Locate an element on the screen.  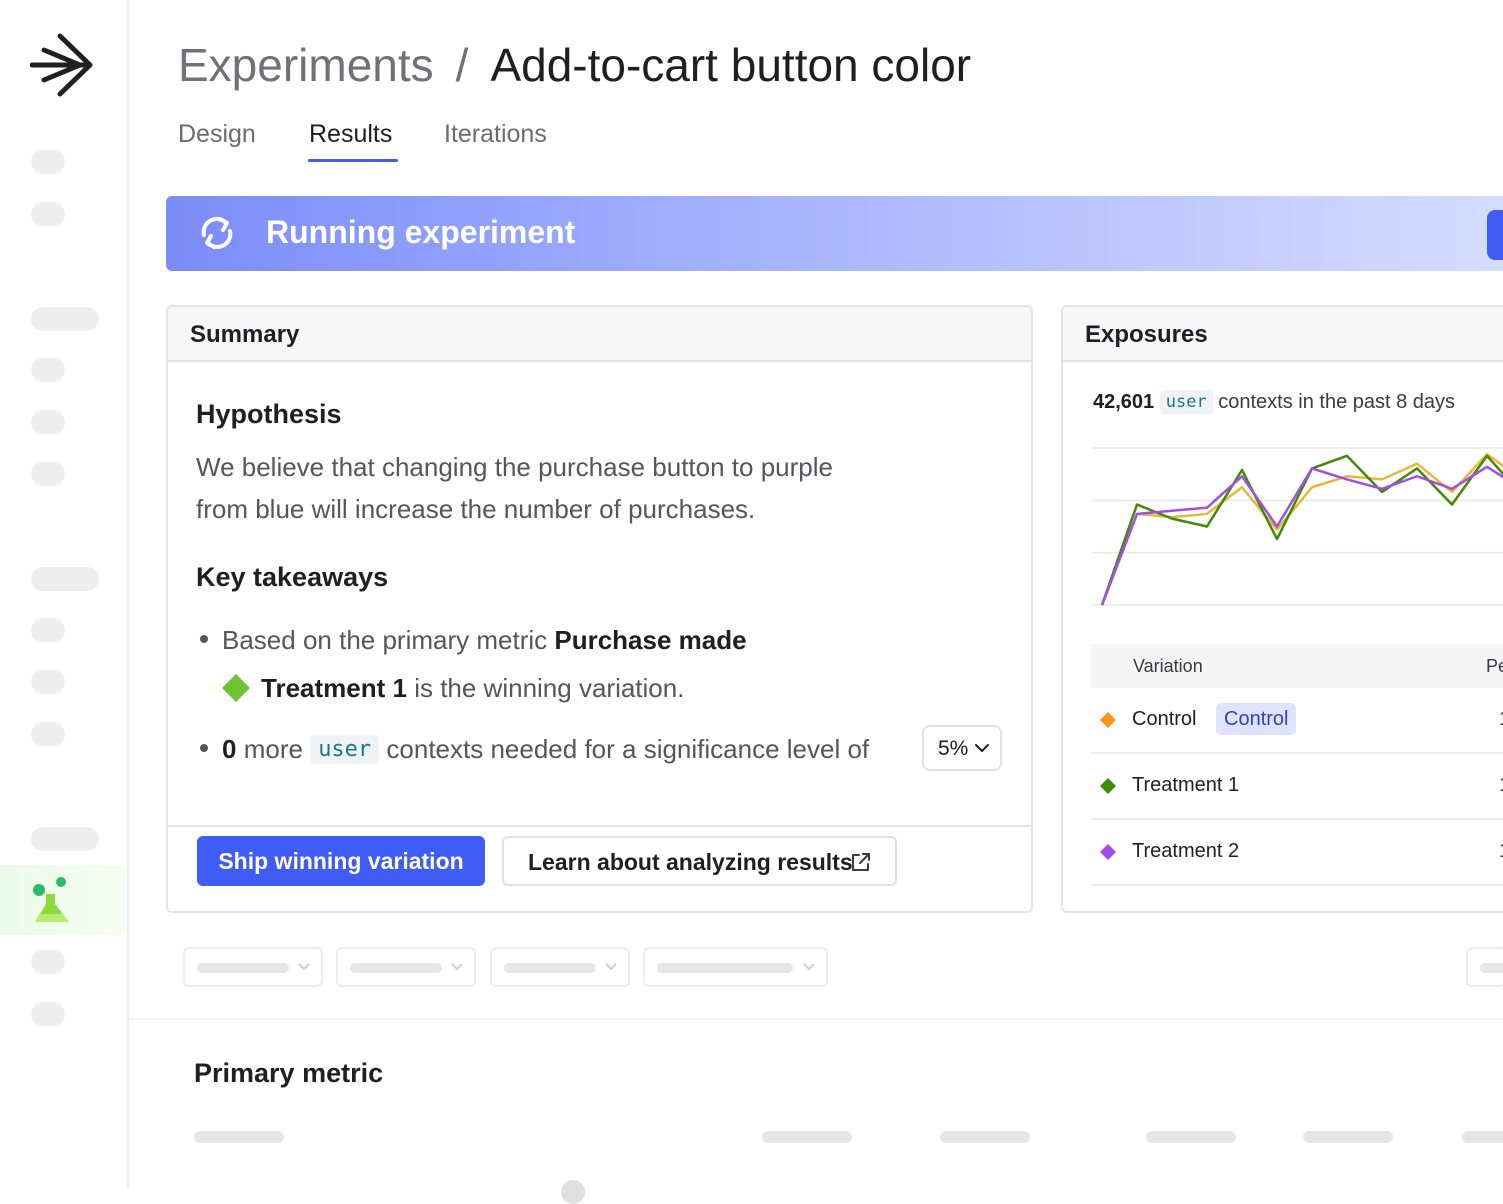
winning-variation-name: Treatment 1 is located at coordinates (334, 688).